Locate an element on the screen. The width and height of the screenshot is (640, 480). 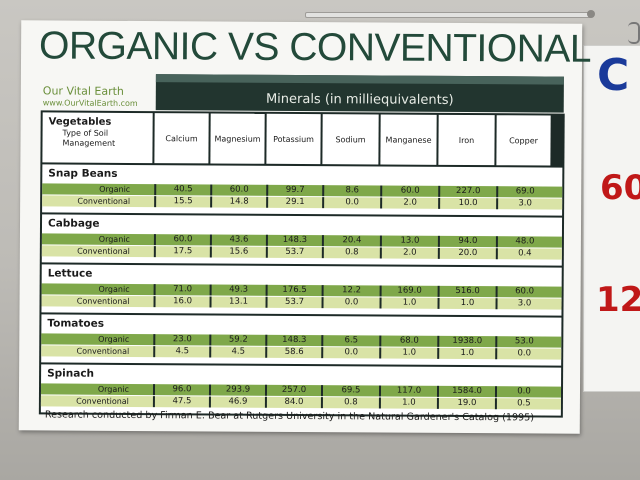
mineral-value-cell: 53.0 is located at coordinates (523, 342).